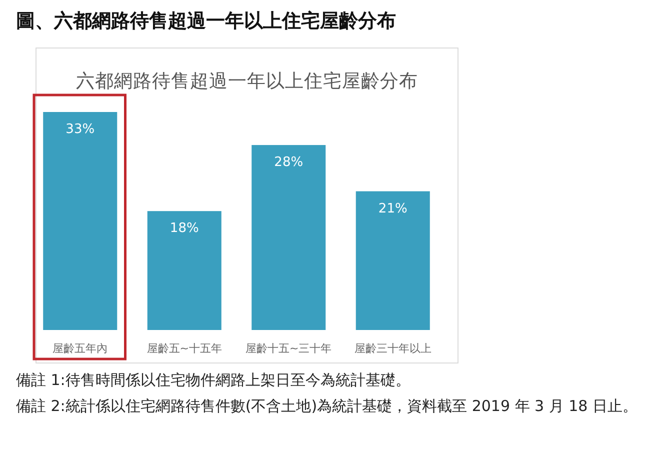  Describe the element at coordinates (184, 348) in the screenshot. I see `x-tick-label: 屋齡五~十五年` at that location.